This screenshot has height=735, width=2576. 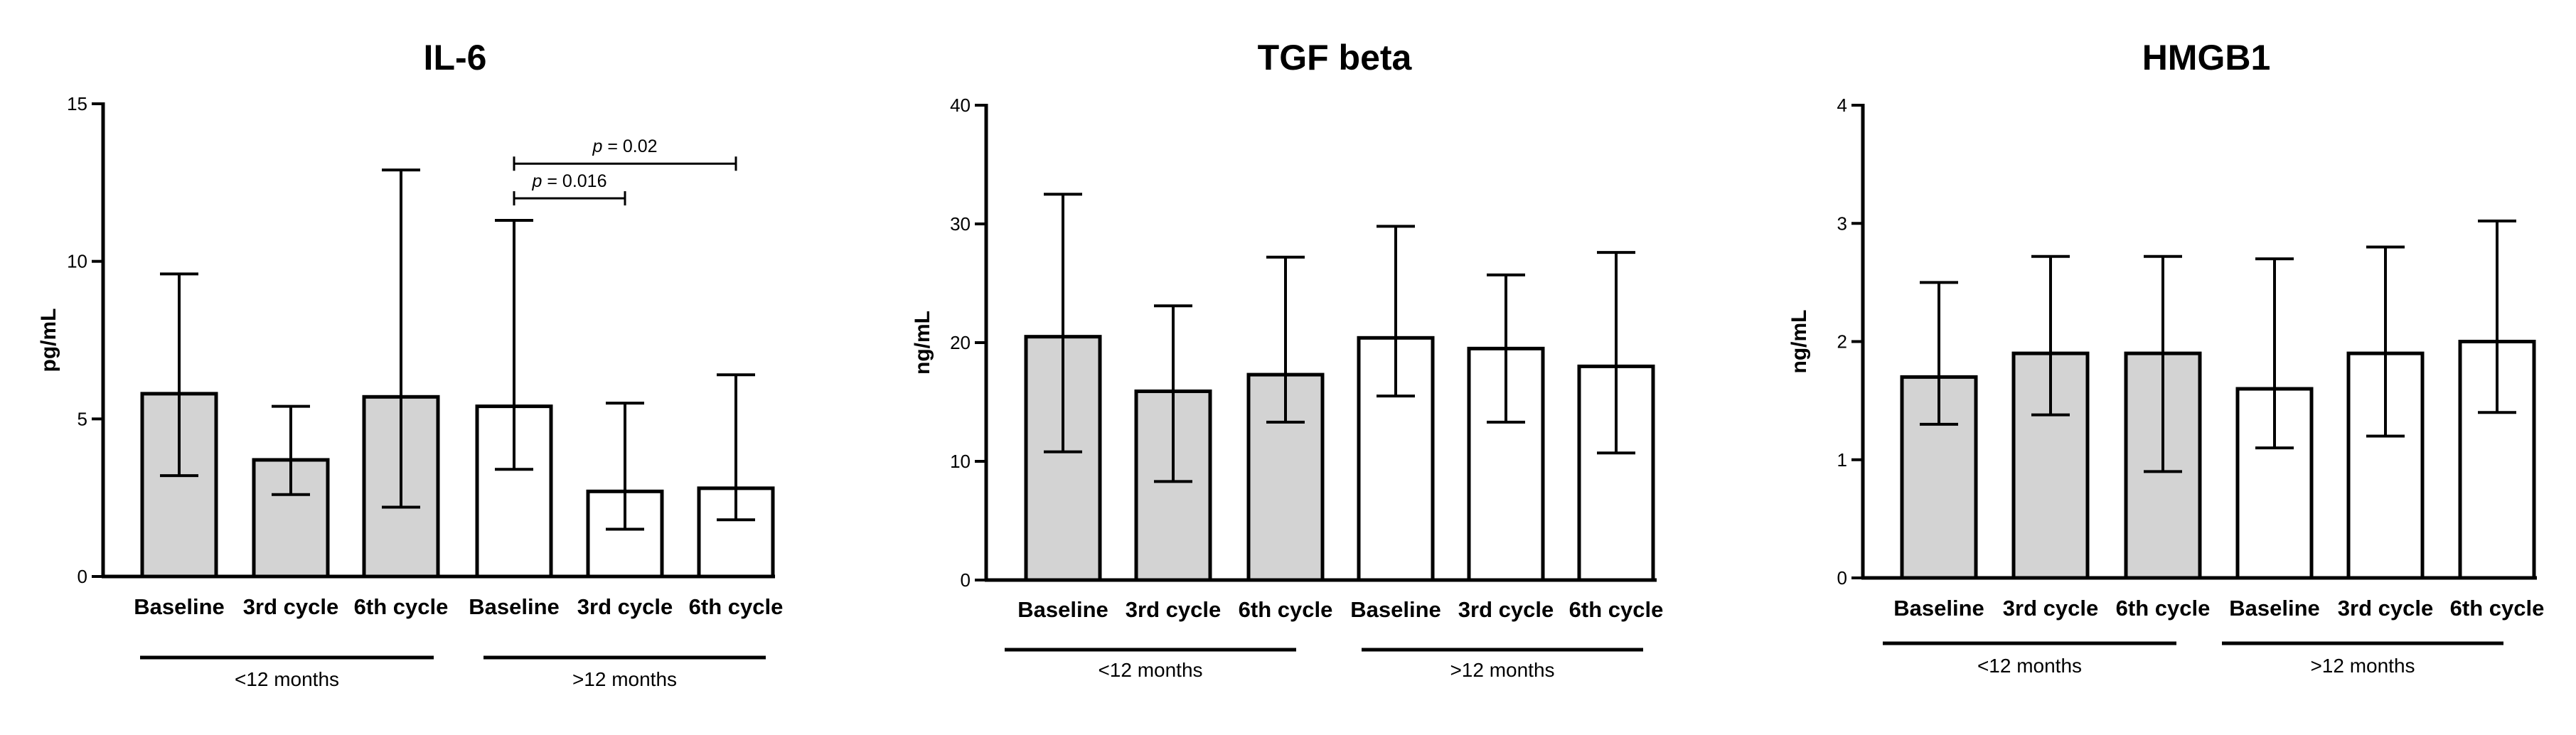 What do you see at coordinates (1842, 342) in the screenshot?
I see `y-tick-label: 2` at bounding box center [1842, 342].